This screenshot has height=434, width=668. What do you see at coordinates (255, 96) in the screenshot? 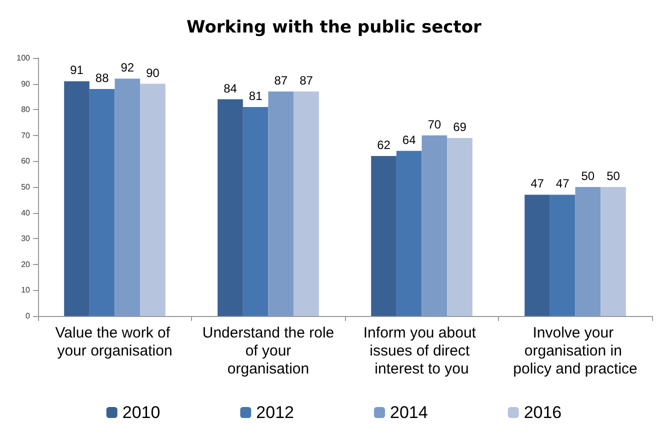
I see `data-label: 81` at bounding box center [255, 96].